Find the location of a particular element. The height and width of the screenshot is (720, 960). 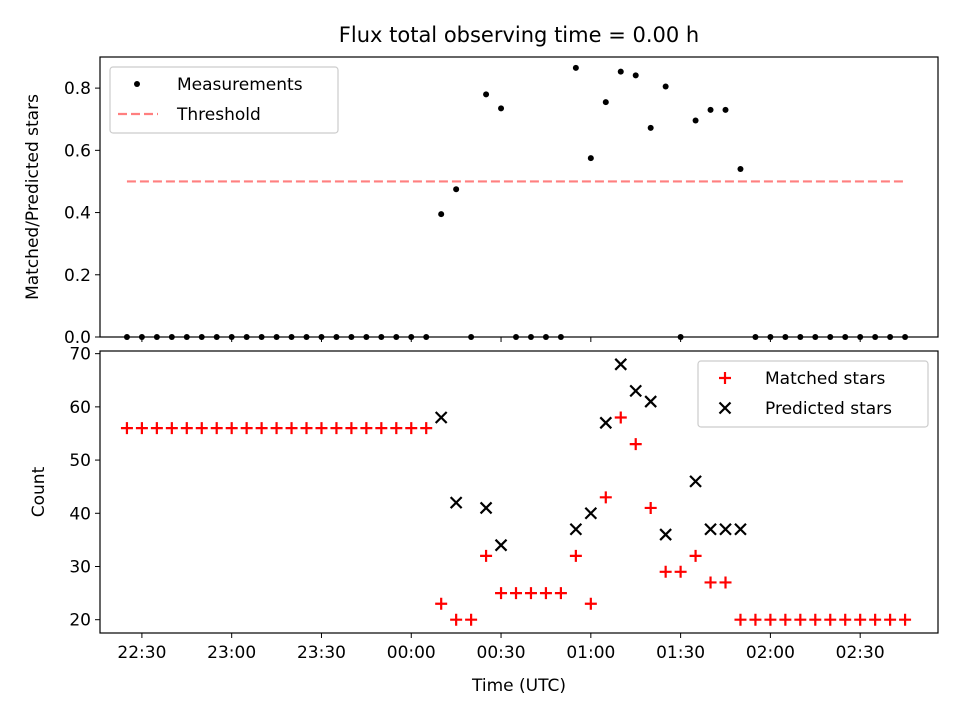

y-tick-label: 0.4 is located at coordinates (77, 214).